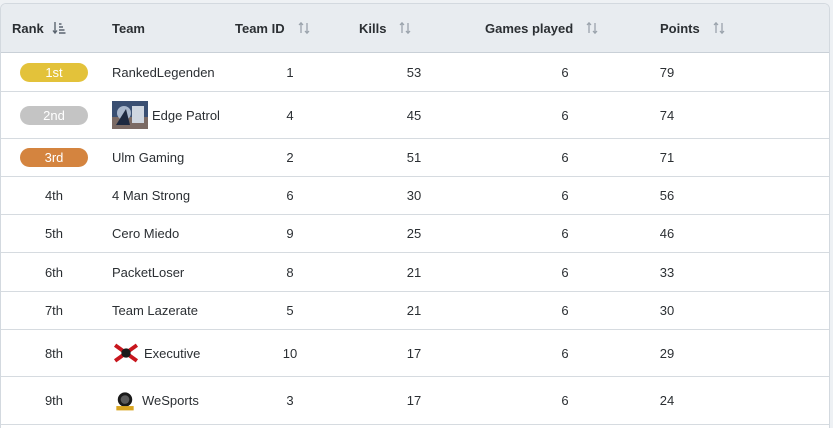 Image resolution: width=833 pixels, height=428 pixels. I want to click on points-cell: 33, so click(667, 272).